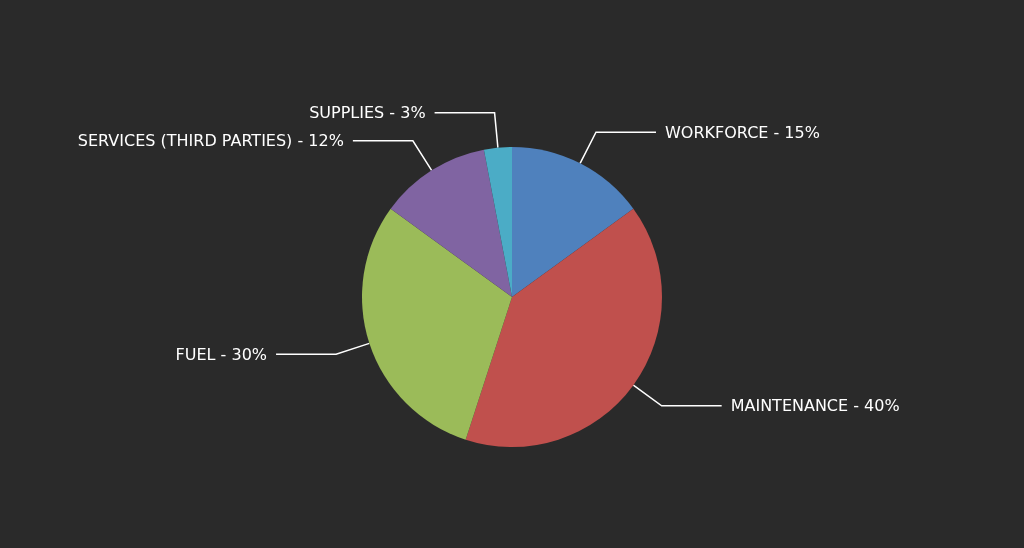 This screenshot has height=548, width=1024. Describe the element at coordinates (742, 132) in the screenshot. I see `slice-label: WORKFORCE - 15%` at that location.